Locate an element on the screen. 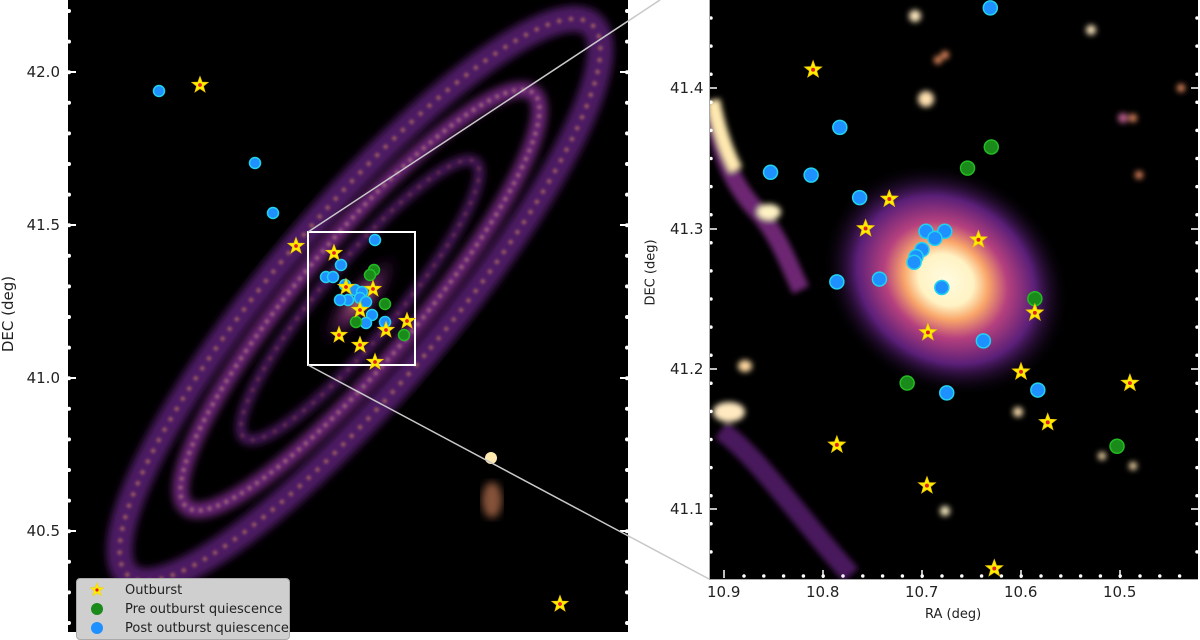 This screenshot has height=640, width=1200. left-ytick-label: 42.0 is located at coordinates (43, 72).